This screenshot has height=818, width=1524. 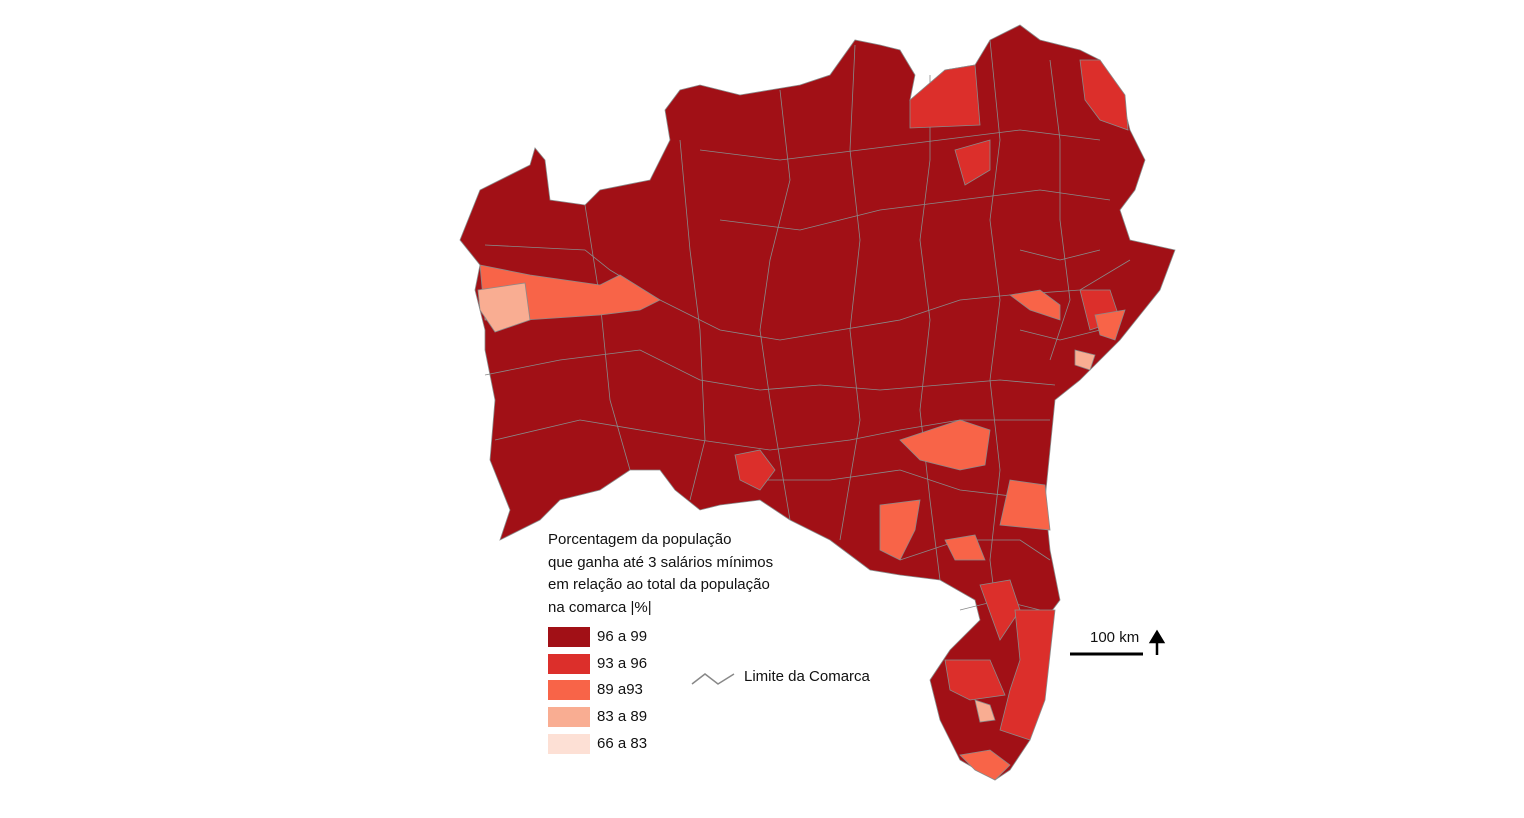 I want to click on scale-bar: 100 km, so click(x=1118, y=642).